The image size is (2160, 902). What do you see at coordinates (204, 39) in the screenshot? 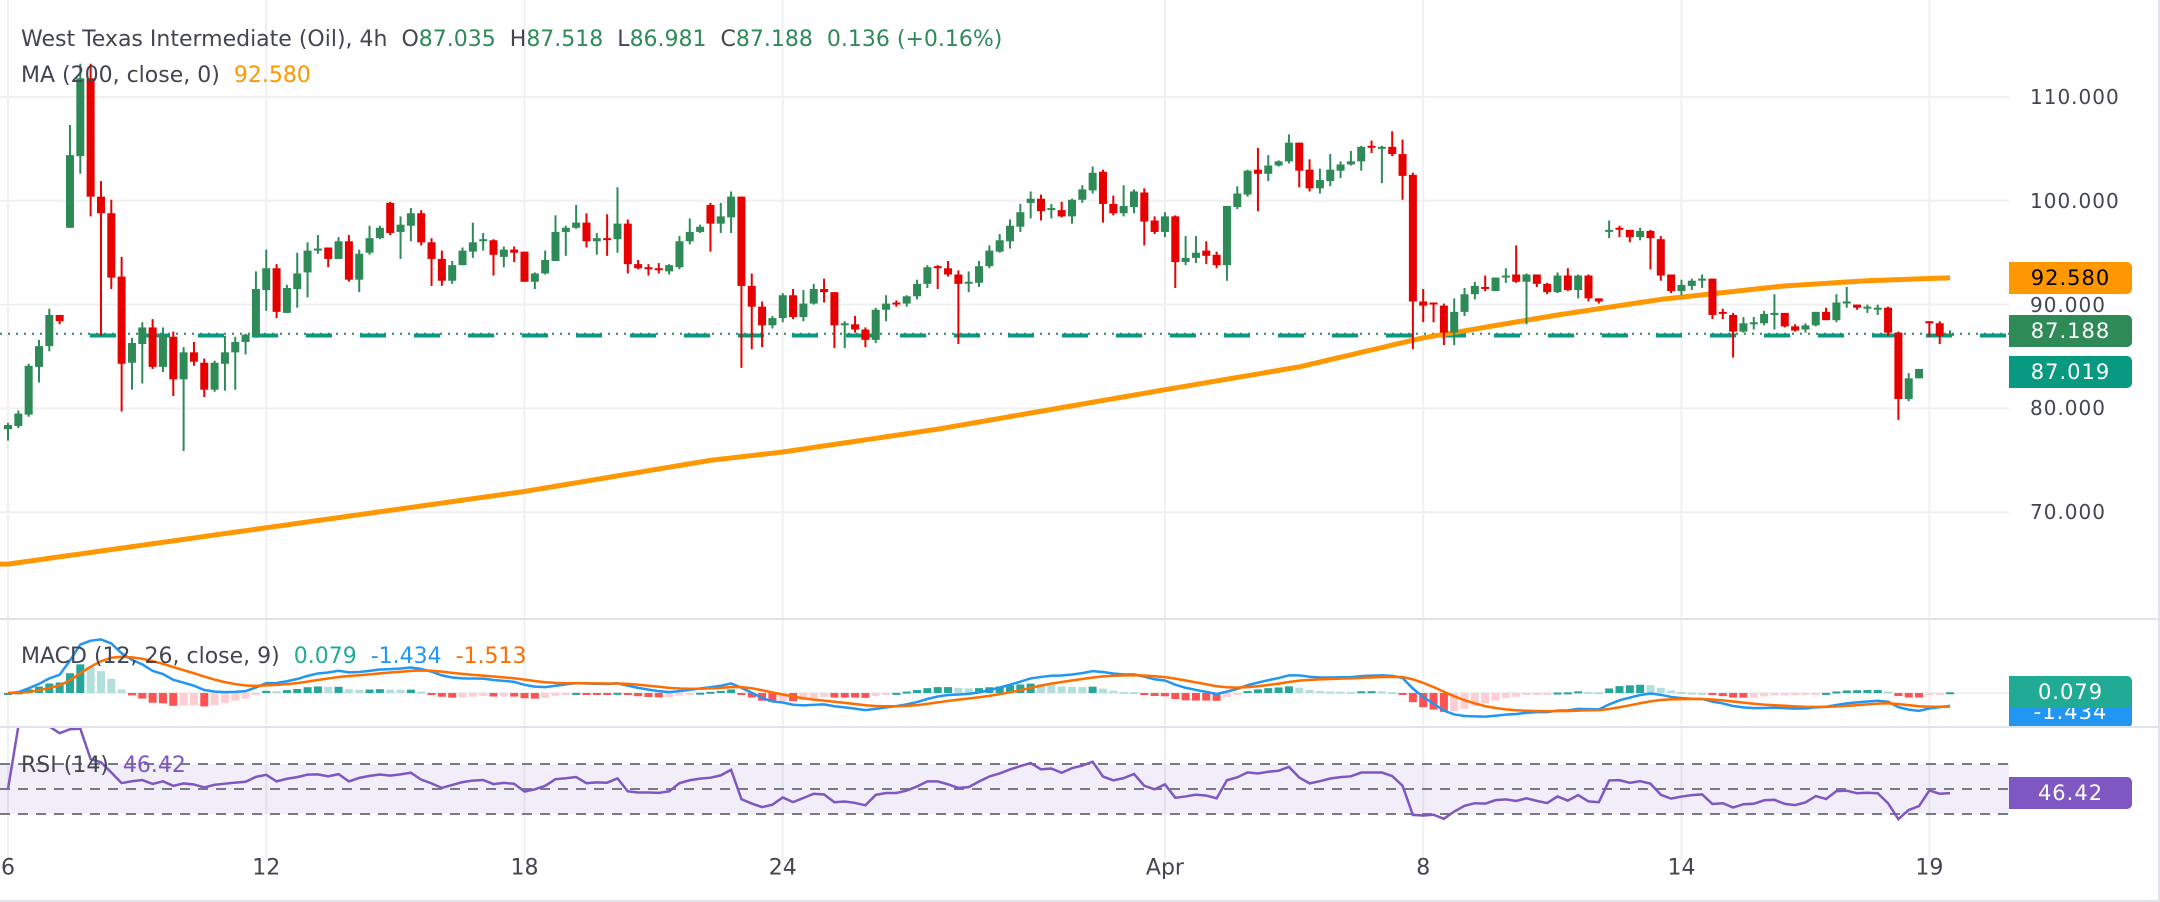
I see `symbol-title: West Texas Intermediate (Oil), 4h` at bounding box center [204, 39].